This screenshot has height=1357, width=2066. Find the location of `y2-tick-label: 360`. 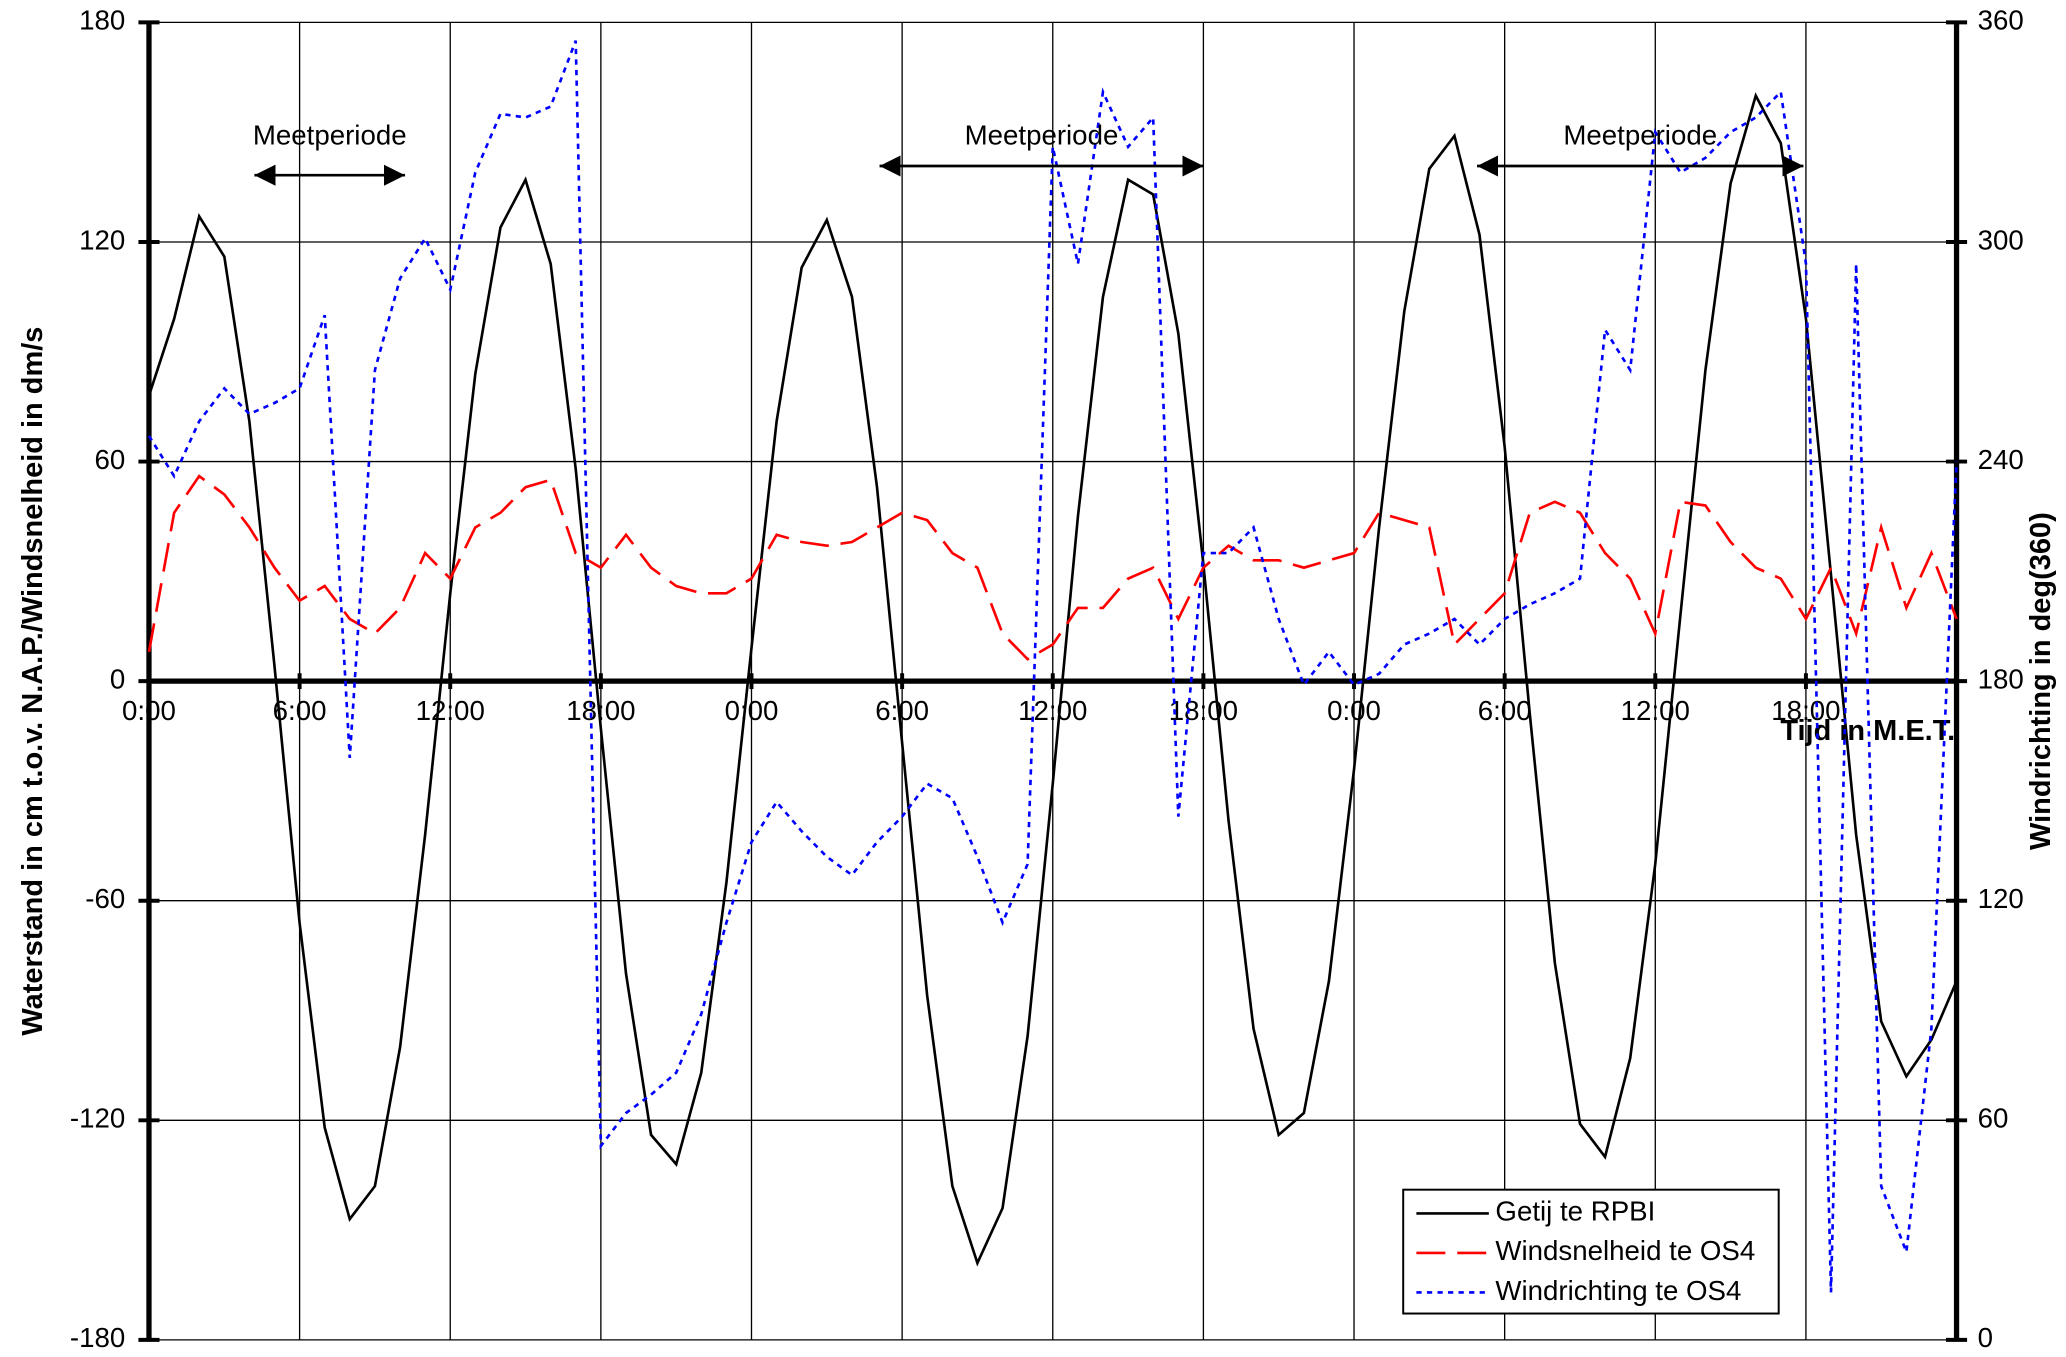

y2-tick-label: 360 is located at coordinates (2001, 20).